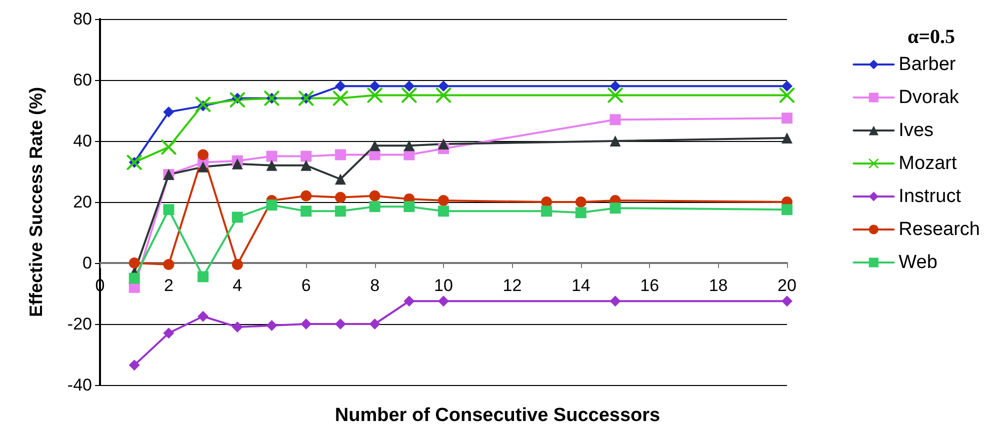 Image resolution: width=995 pixels, height=433 pixels. I want to click on x-tick-label: 8, so click(375, 285).